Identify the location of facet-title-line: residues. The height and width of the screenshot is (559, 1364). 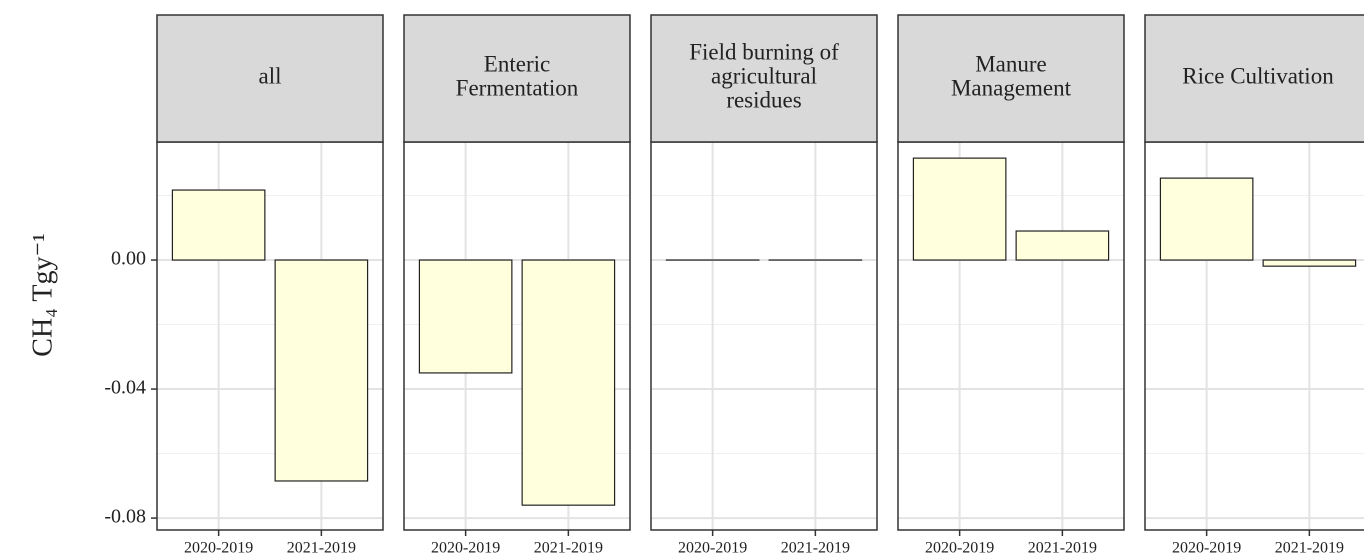
(763, 100).